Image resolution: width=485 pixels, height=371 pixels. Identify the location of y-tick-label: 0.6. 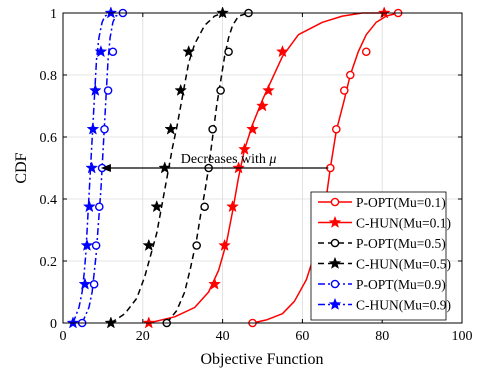
(49, 138).